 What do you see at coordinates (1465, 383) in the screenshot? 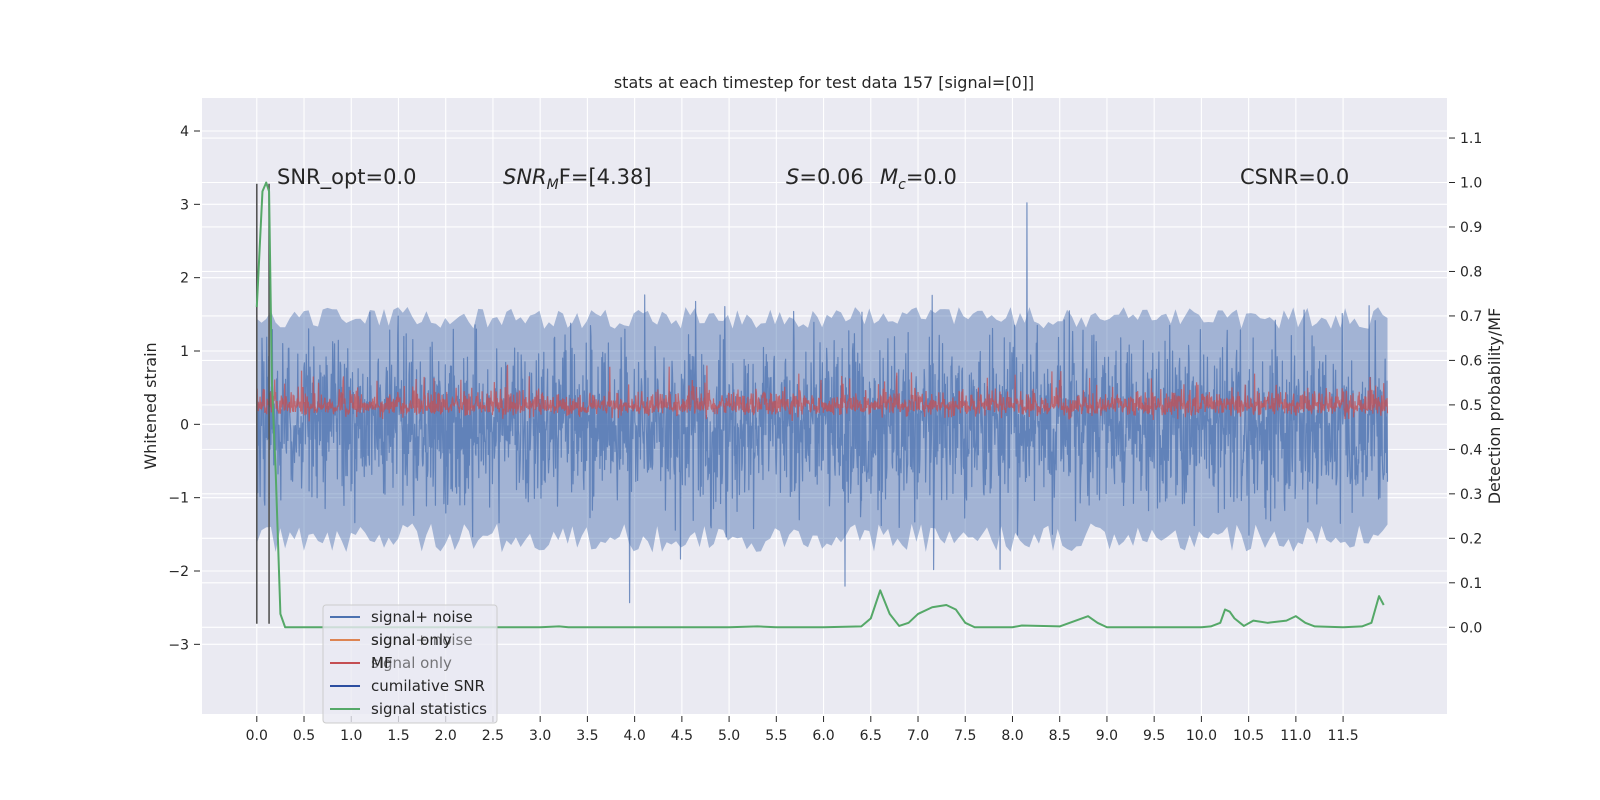
I see `y-ticks-right: 1.1 1.0 0.9 0.8 0.7 0.6 0.5 0.4 0.3 0.2 0.1 0.0` at bounding box center [1465, 383].